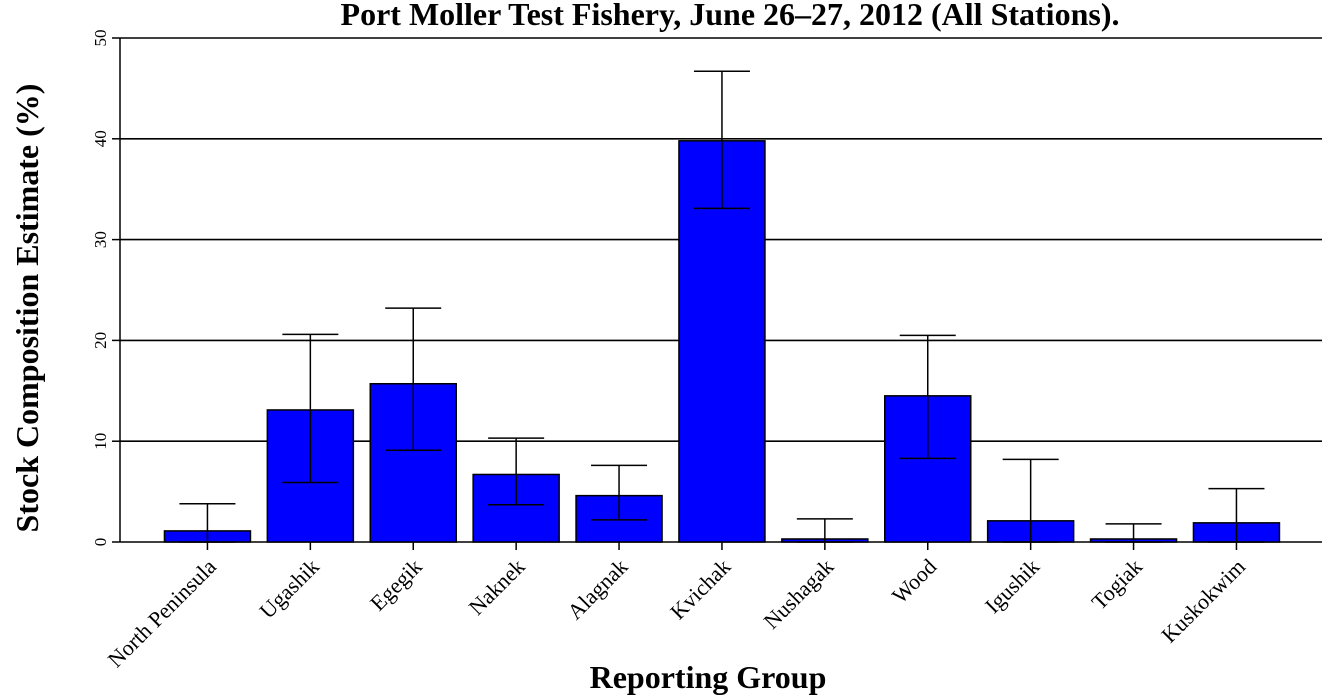  What do you see at coordinates (100, 138) in the screenshot?
I see `y-tick-label: 40` at bounding box center [100, 138].